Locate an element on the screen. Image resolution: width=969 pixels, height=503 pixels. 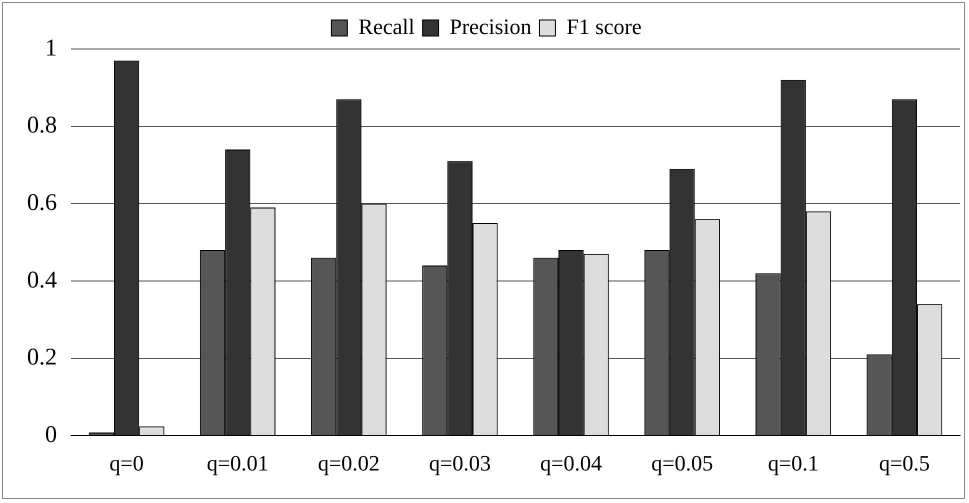
y-tick-label: 0.2 is located at coordinates (42, 357).